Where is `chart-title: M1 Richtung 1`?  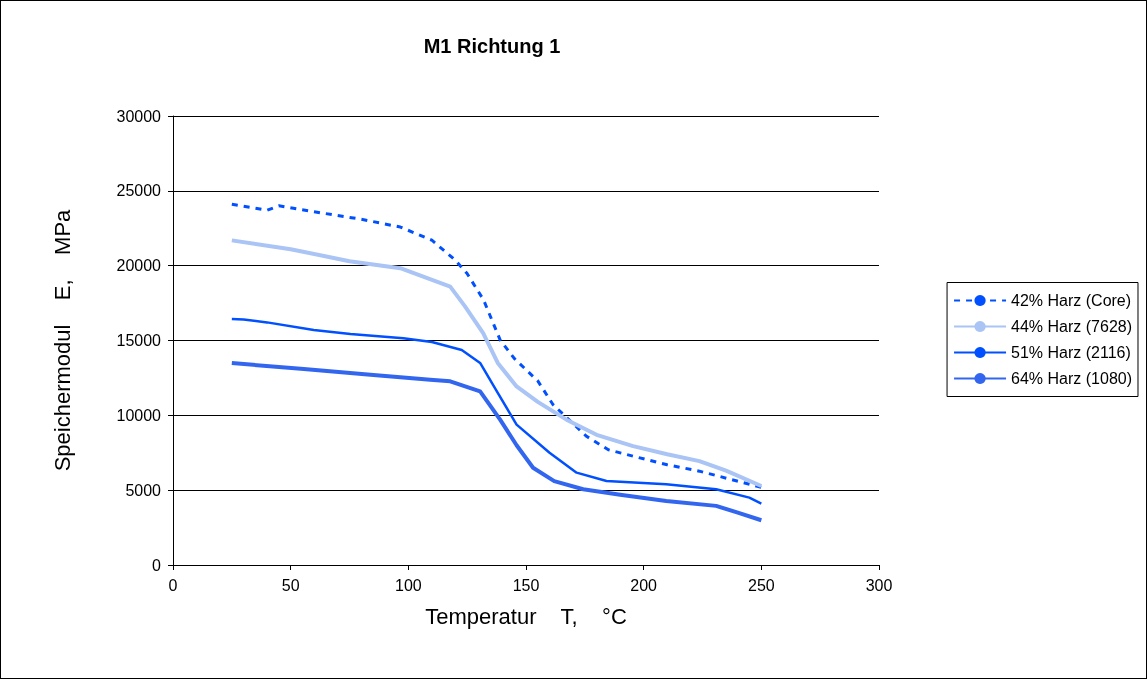
chart-title: M1 Richtung 1 is located at coordinates (492, 46).